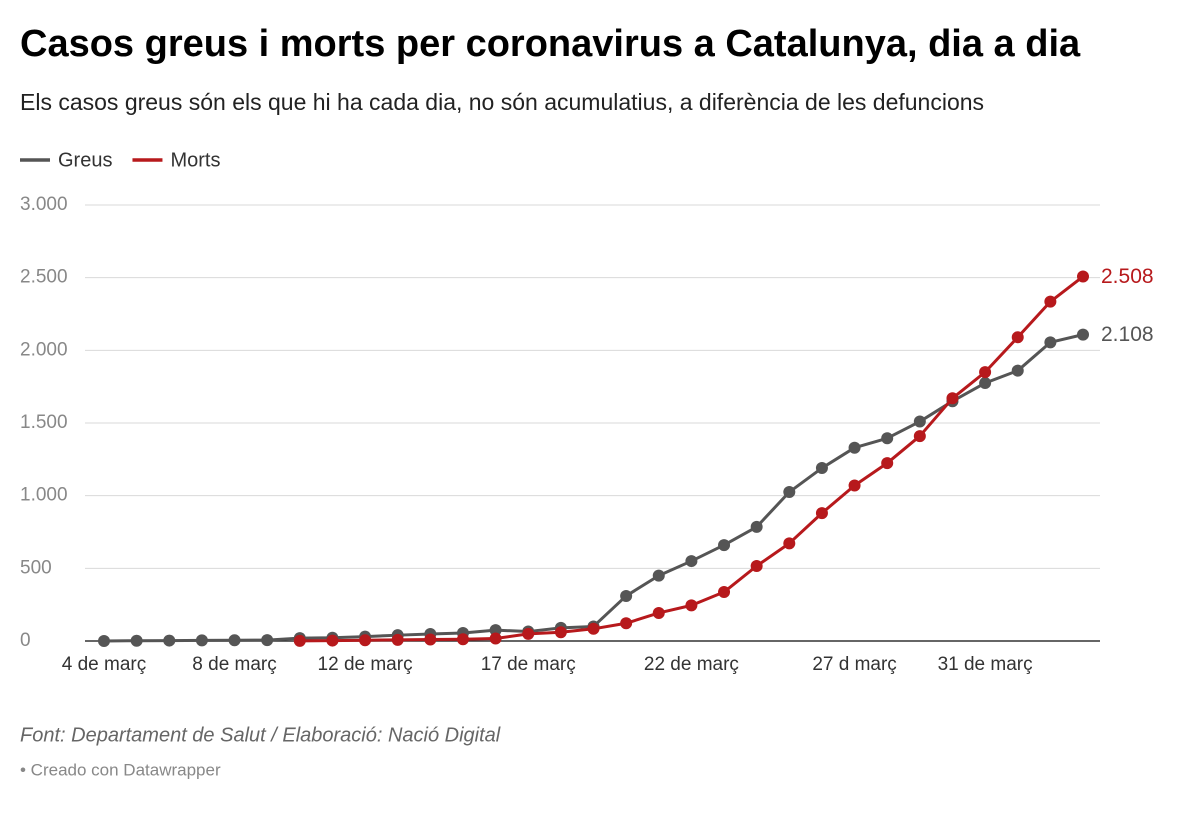 This screenshot has width=1200, height=817. I want to click on y-tick-label: 1.000, so click(44, 495).